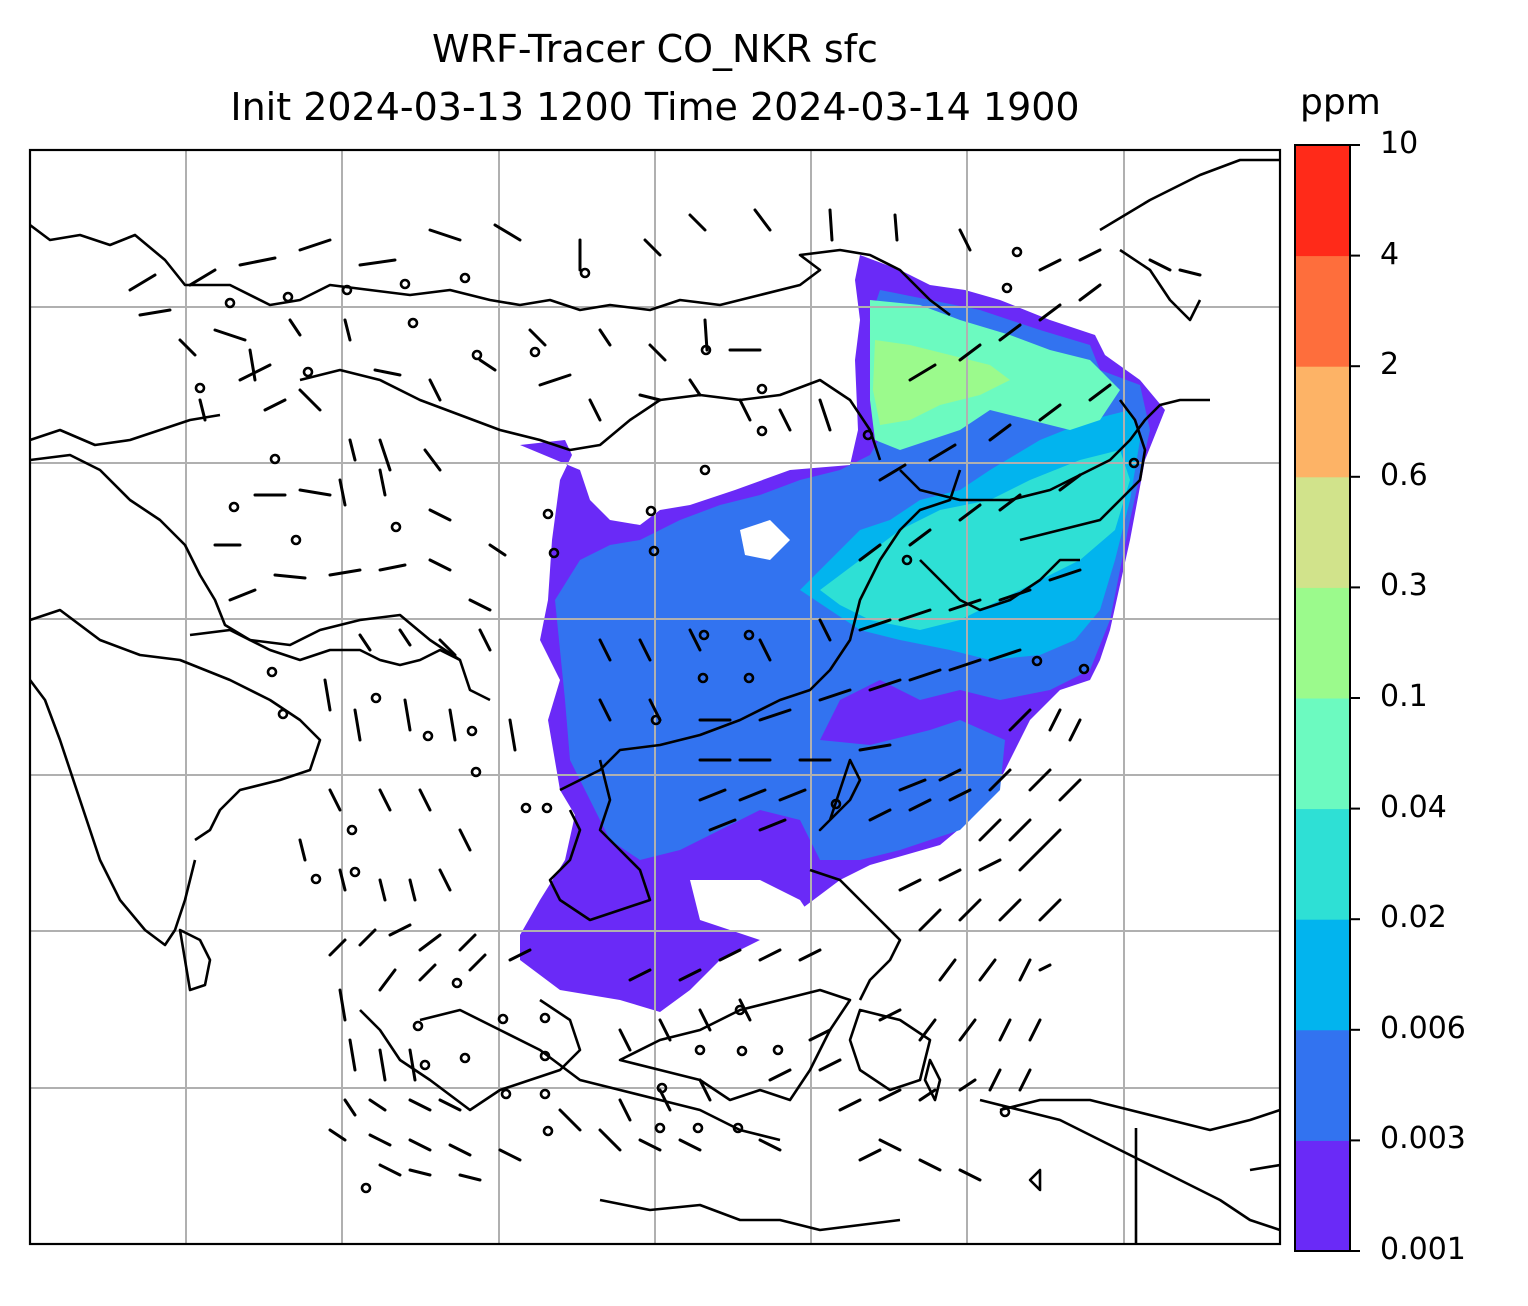 This screenshot has height=1306, width=1528. What do you see at coordinates (1413, 918) in the screenshot?
I see `colorbar-tick-label: 0.02` at bounding box center [1413, 918].